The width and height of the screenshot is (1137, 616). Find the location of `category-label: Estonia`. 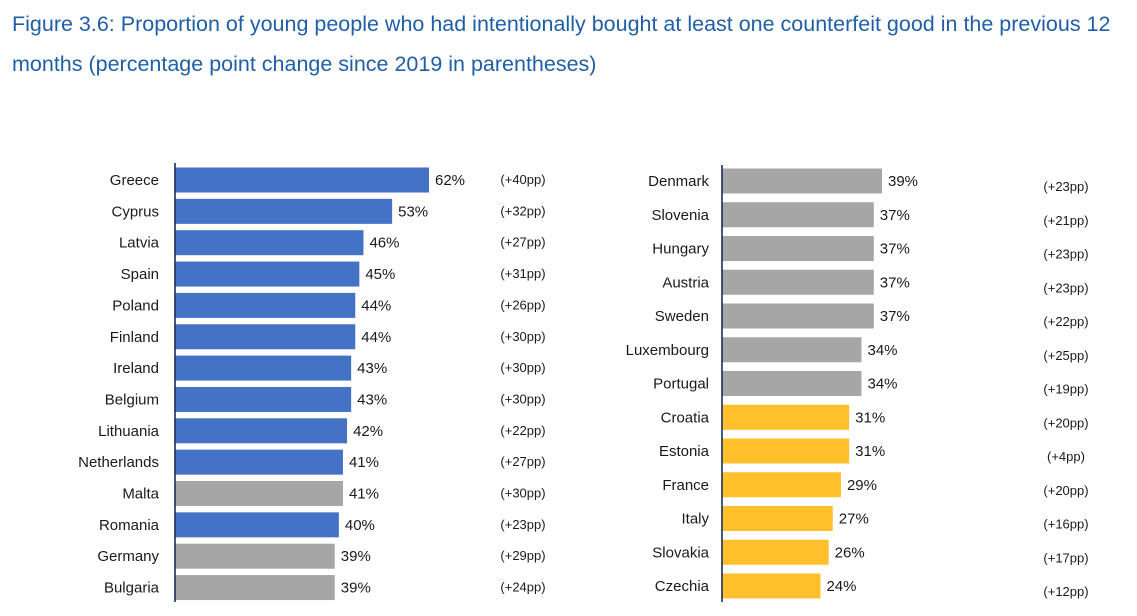

category-label: Estonia is located at coordinates (684, 451).